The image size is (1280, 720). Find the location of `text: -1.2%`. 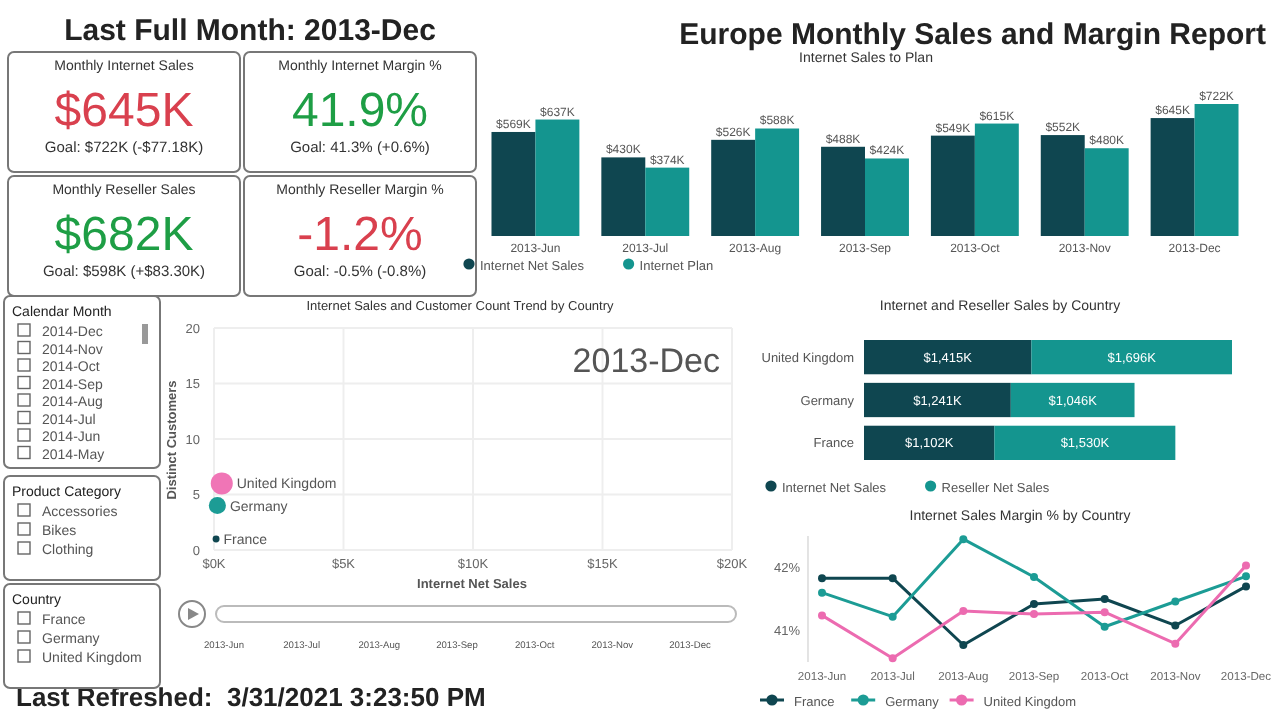

text: -1.2% is located at coordinates (360, 235).